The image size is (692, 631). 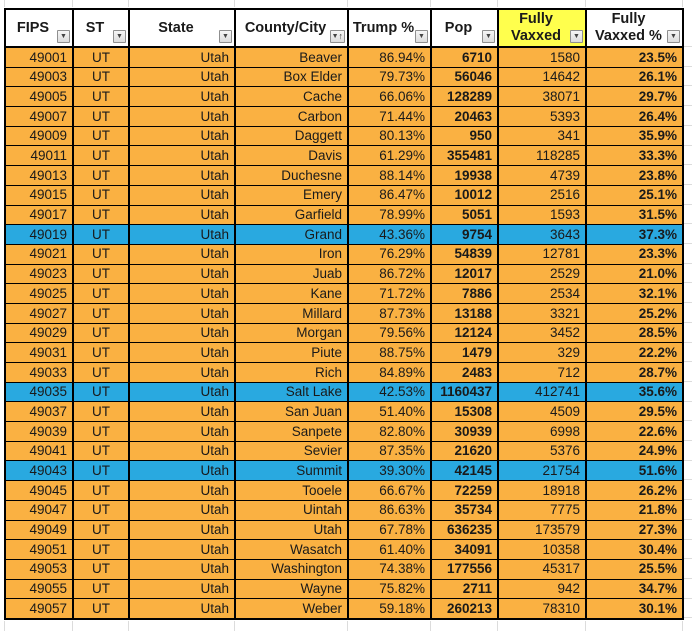 What do you see at coordinates (389, 77) in the screenshot?
I see `cell-trump-pct: 79.73%` at bounding box center [389, 77].